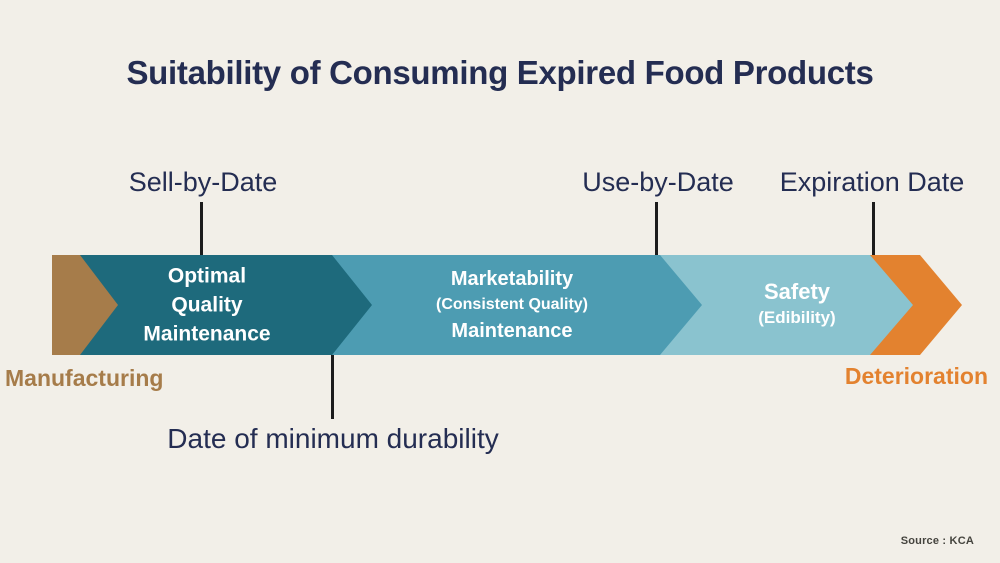 The height and width of the screenshot is (563, 1000). I want to click on safety-arrow, so click(786, 305).